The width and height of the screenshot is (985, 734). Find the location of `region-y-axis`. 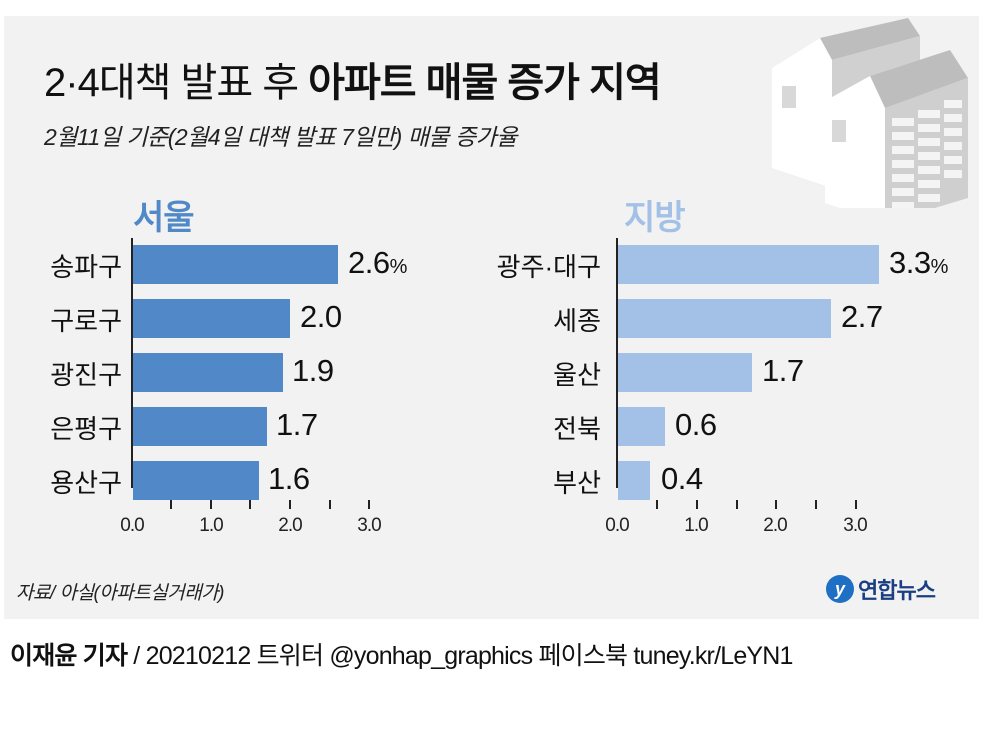

region-y-axis is located at coordinates (617, 363).